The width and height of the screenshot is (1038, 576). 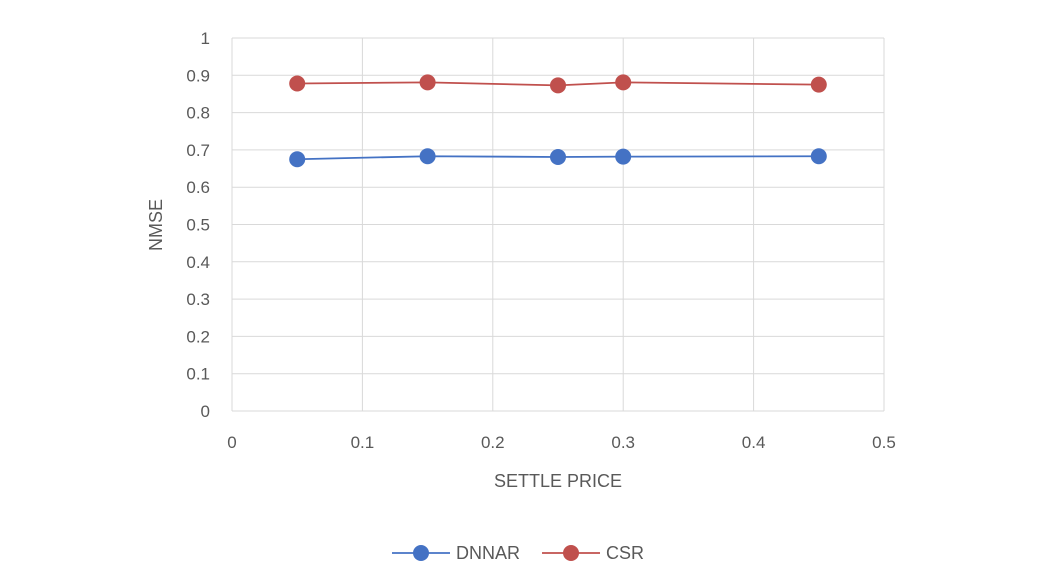 I want to click on y-axis-title: NMSE, so click(x=156, y=225).